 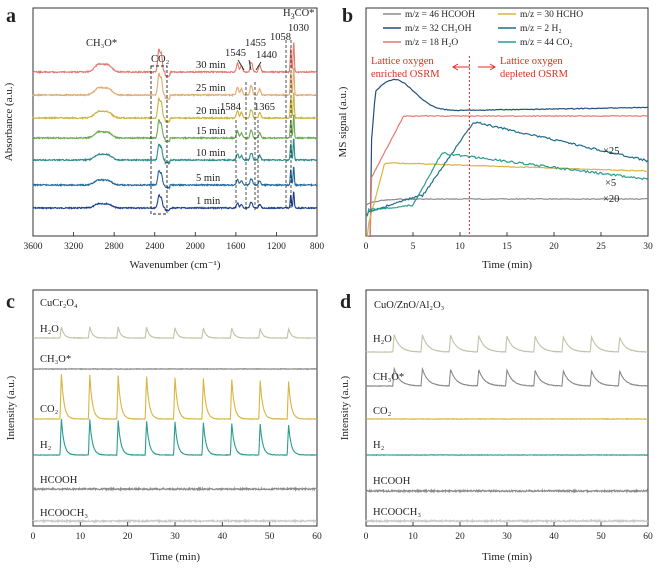 What do you see at coordinates (382, 339) in the screenshot?
I see `panel-d-series-label: H₂O` at bounding box center [382, 339].